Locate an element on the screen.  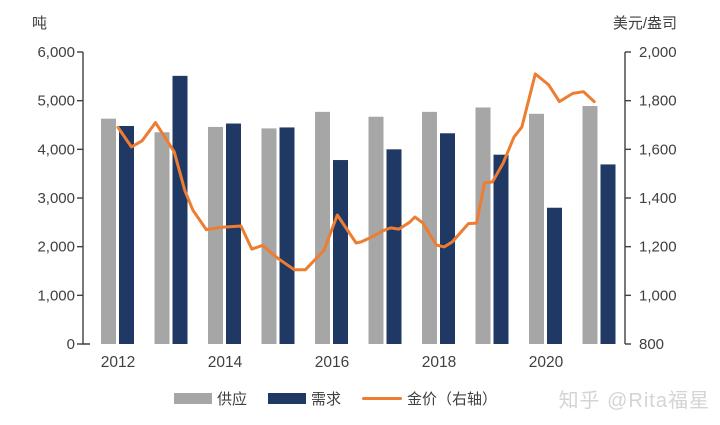
bar-supply-2019 is located at coordinates (483, 225).